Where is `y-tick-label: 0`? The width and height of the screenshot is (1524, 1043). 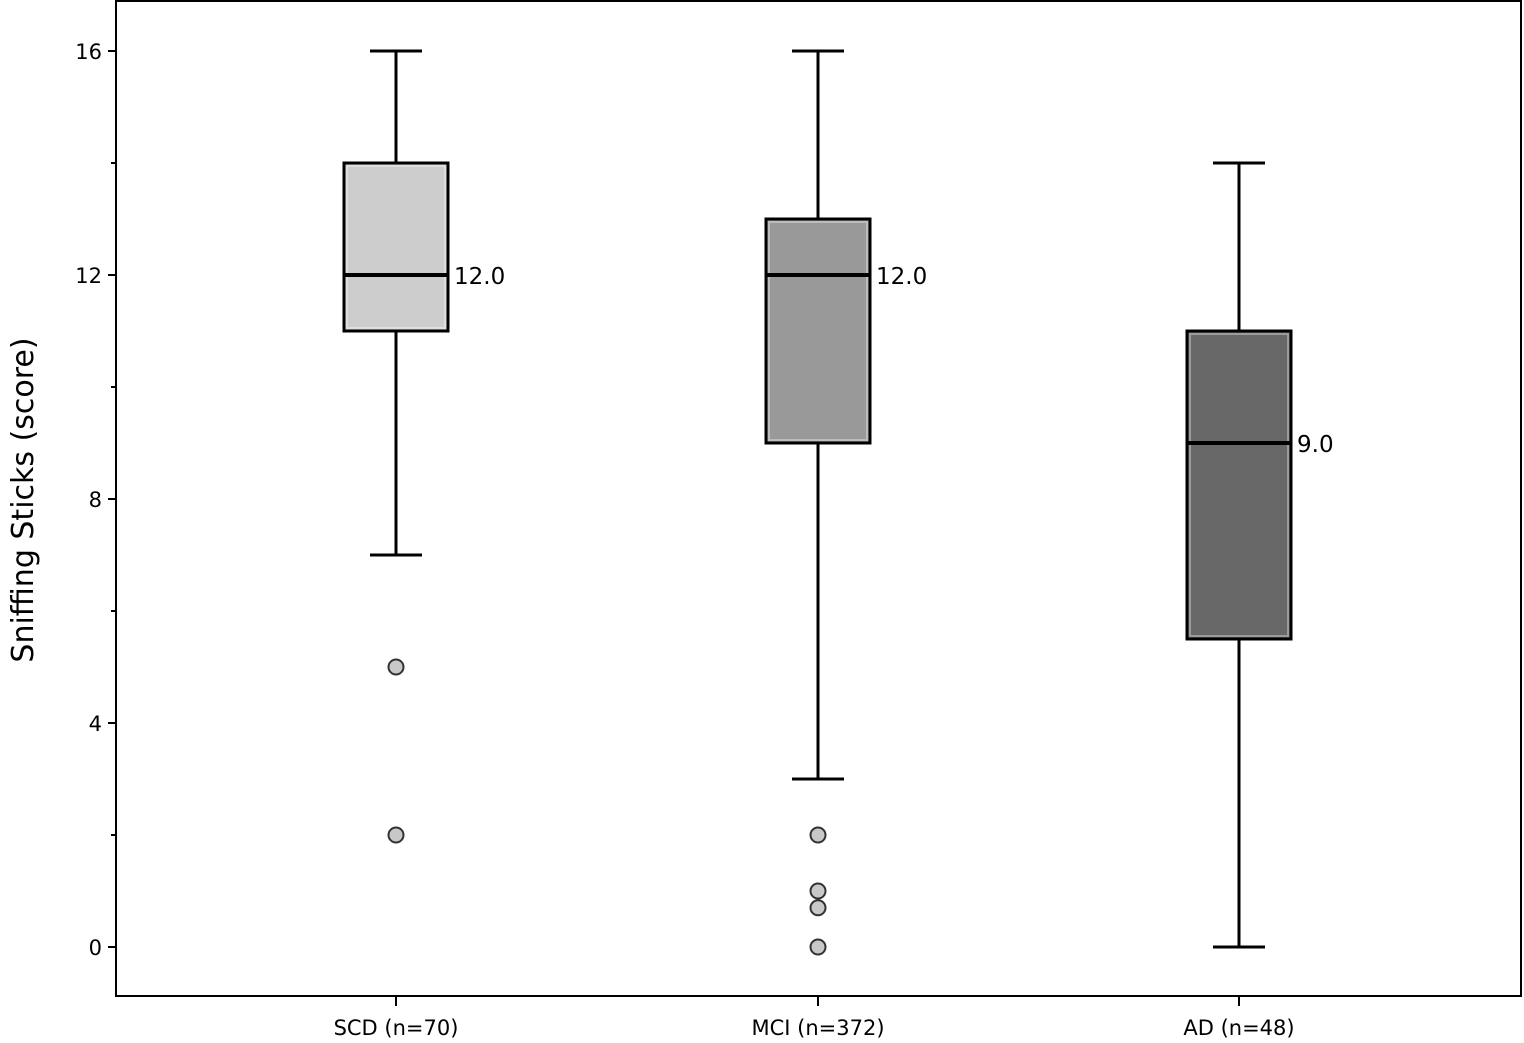 y-tick-label: 0 is located at coordinates (95, 948).